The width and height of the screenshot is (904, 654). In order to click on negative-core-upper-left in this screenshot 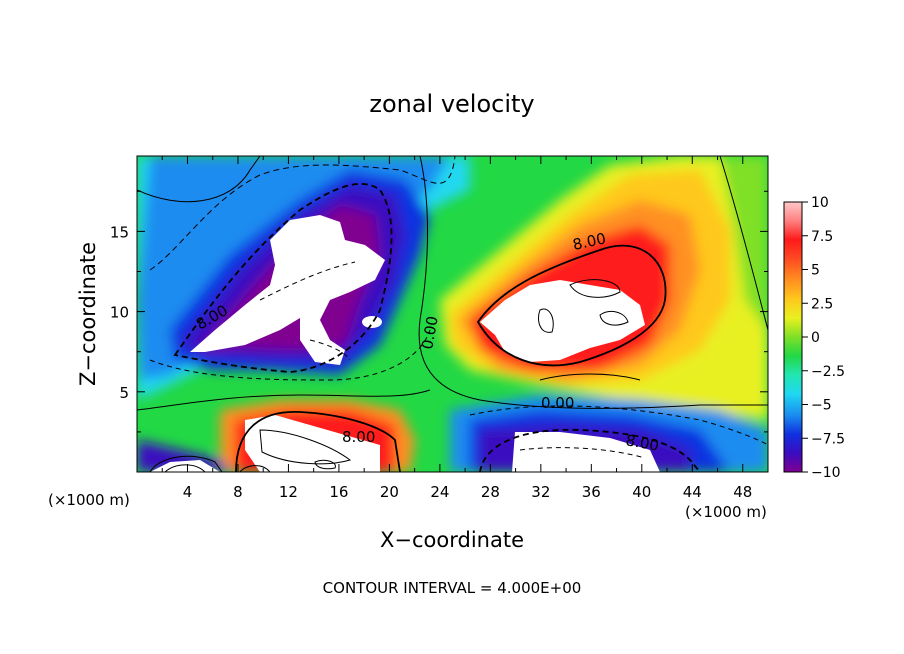, I will do `click(287, 290)`.